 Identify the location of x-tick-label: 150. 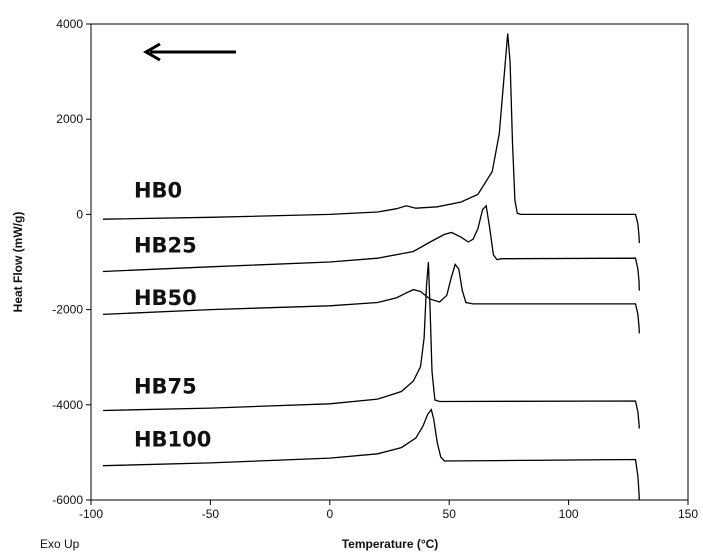
(688, 514).